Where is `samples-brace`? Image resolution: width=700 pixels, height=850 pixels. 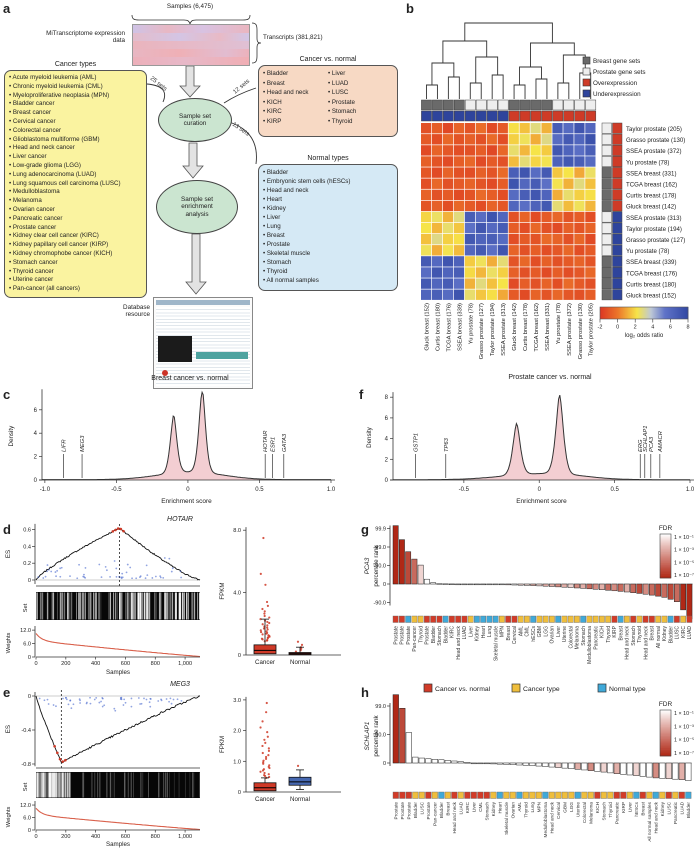 samples-brace is located at coordinates (191, 20).